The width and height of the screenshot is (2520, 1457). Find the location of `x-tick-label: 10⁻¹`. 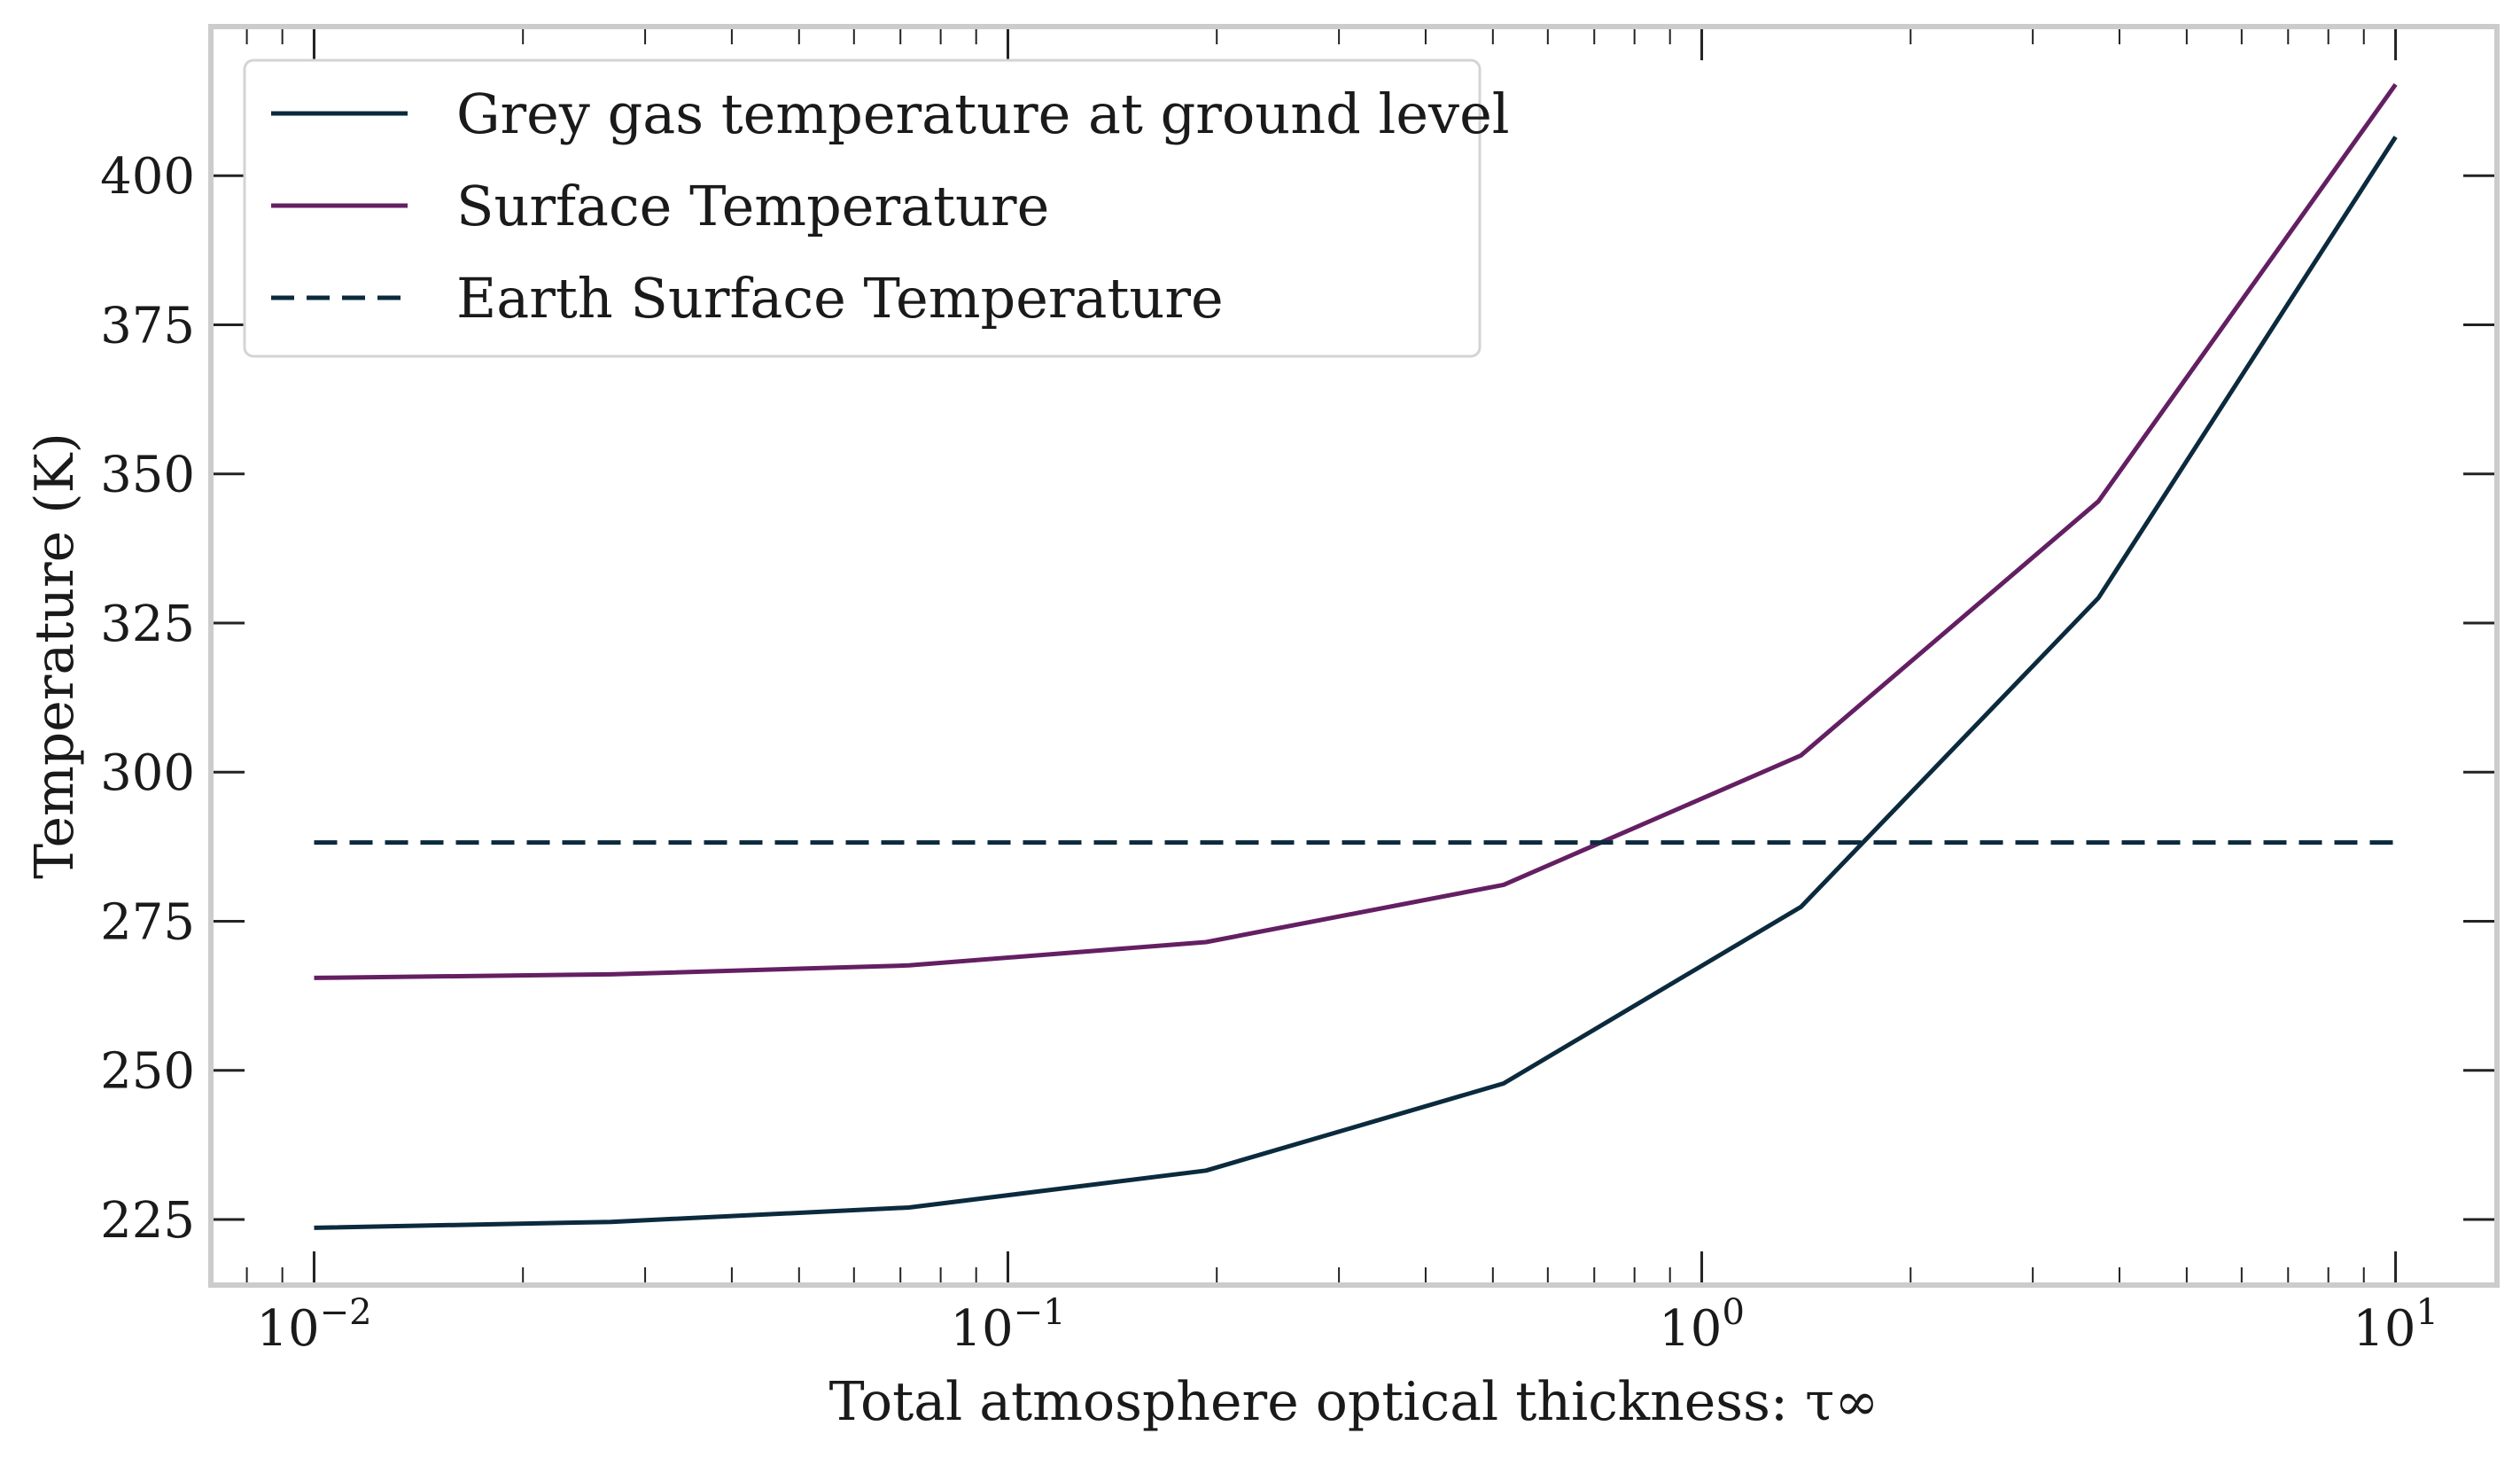

x-tick-label: 10⁻¹ is located at coordinates (1007, 1325).